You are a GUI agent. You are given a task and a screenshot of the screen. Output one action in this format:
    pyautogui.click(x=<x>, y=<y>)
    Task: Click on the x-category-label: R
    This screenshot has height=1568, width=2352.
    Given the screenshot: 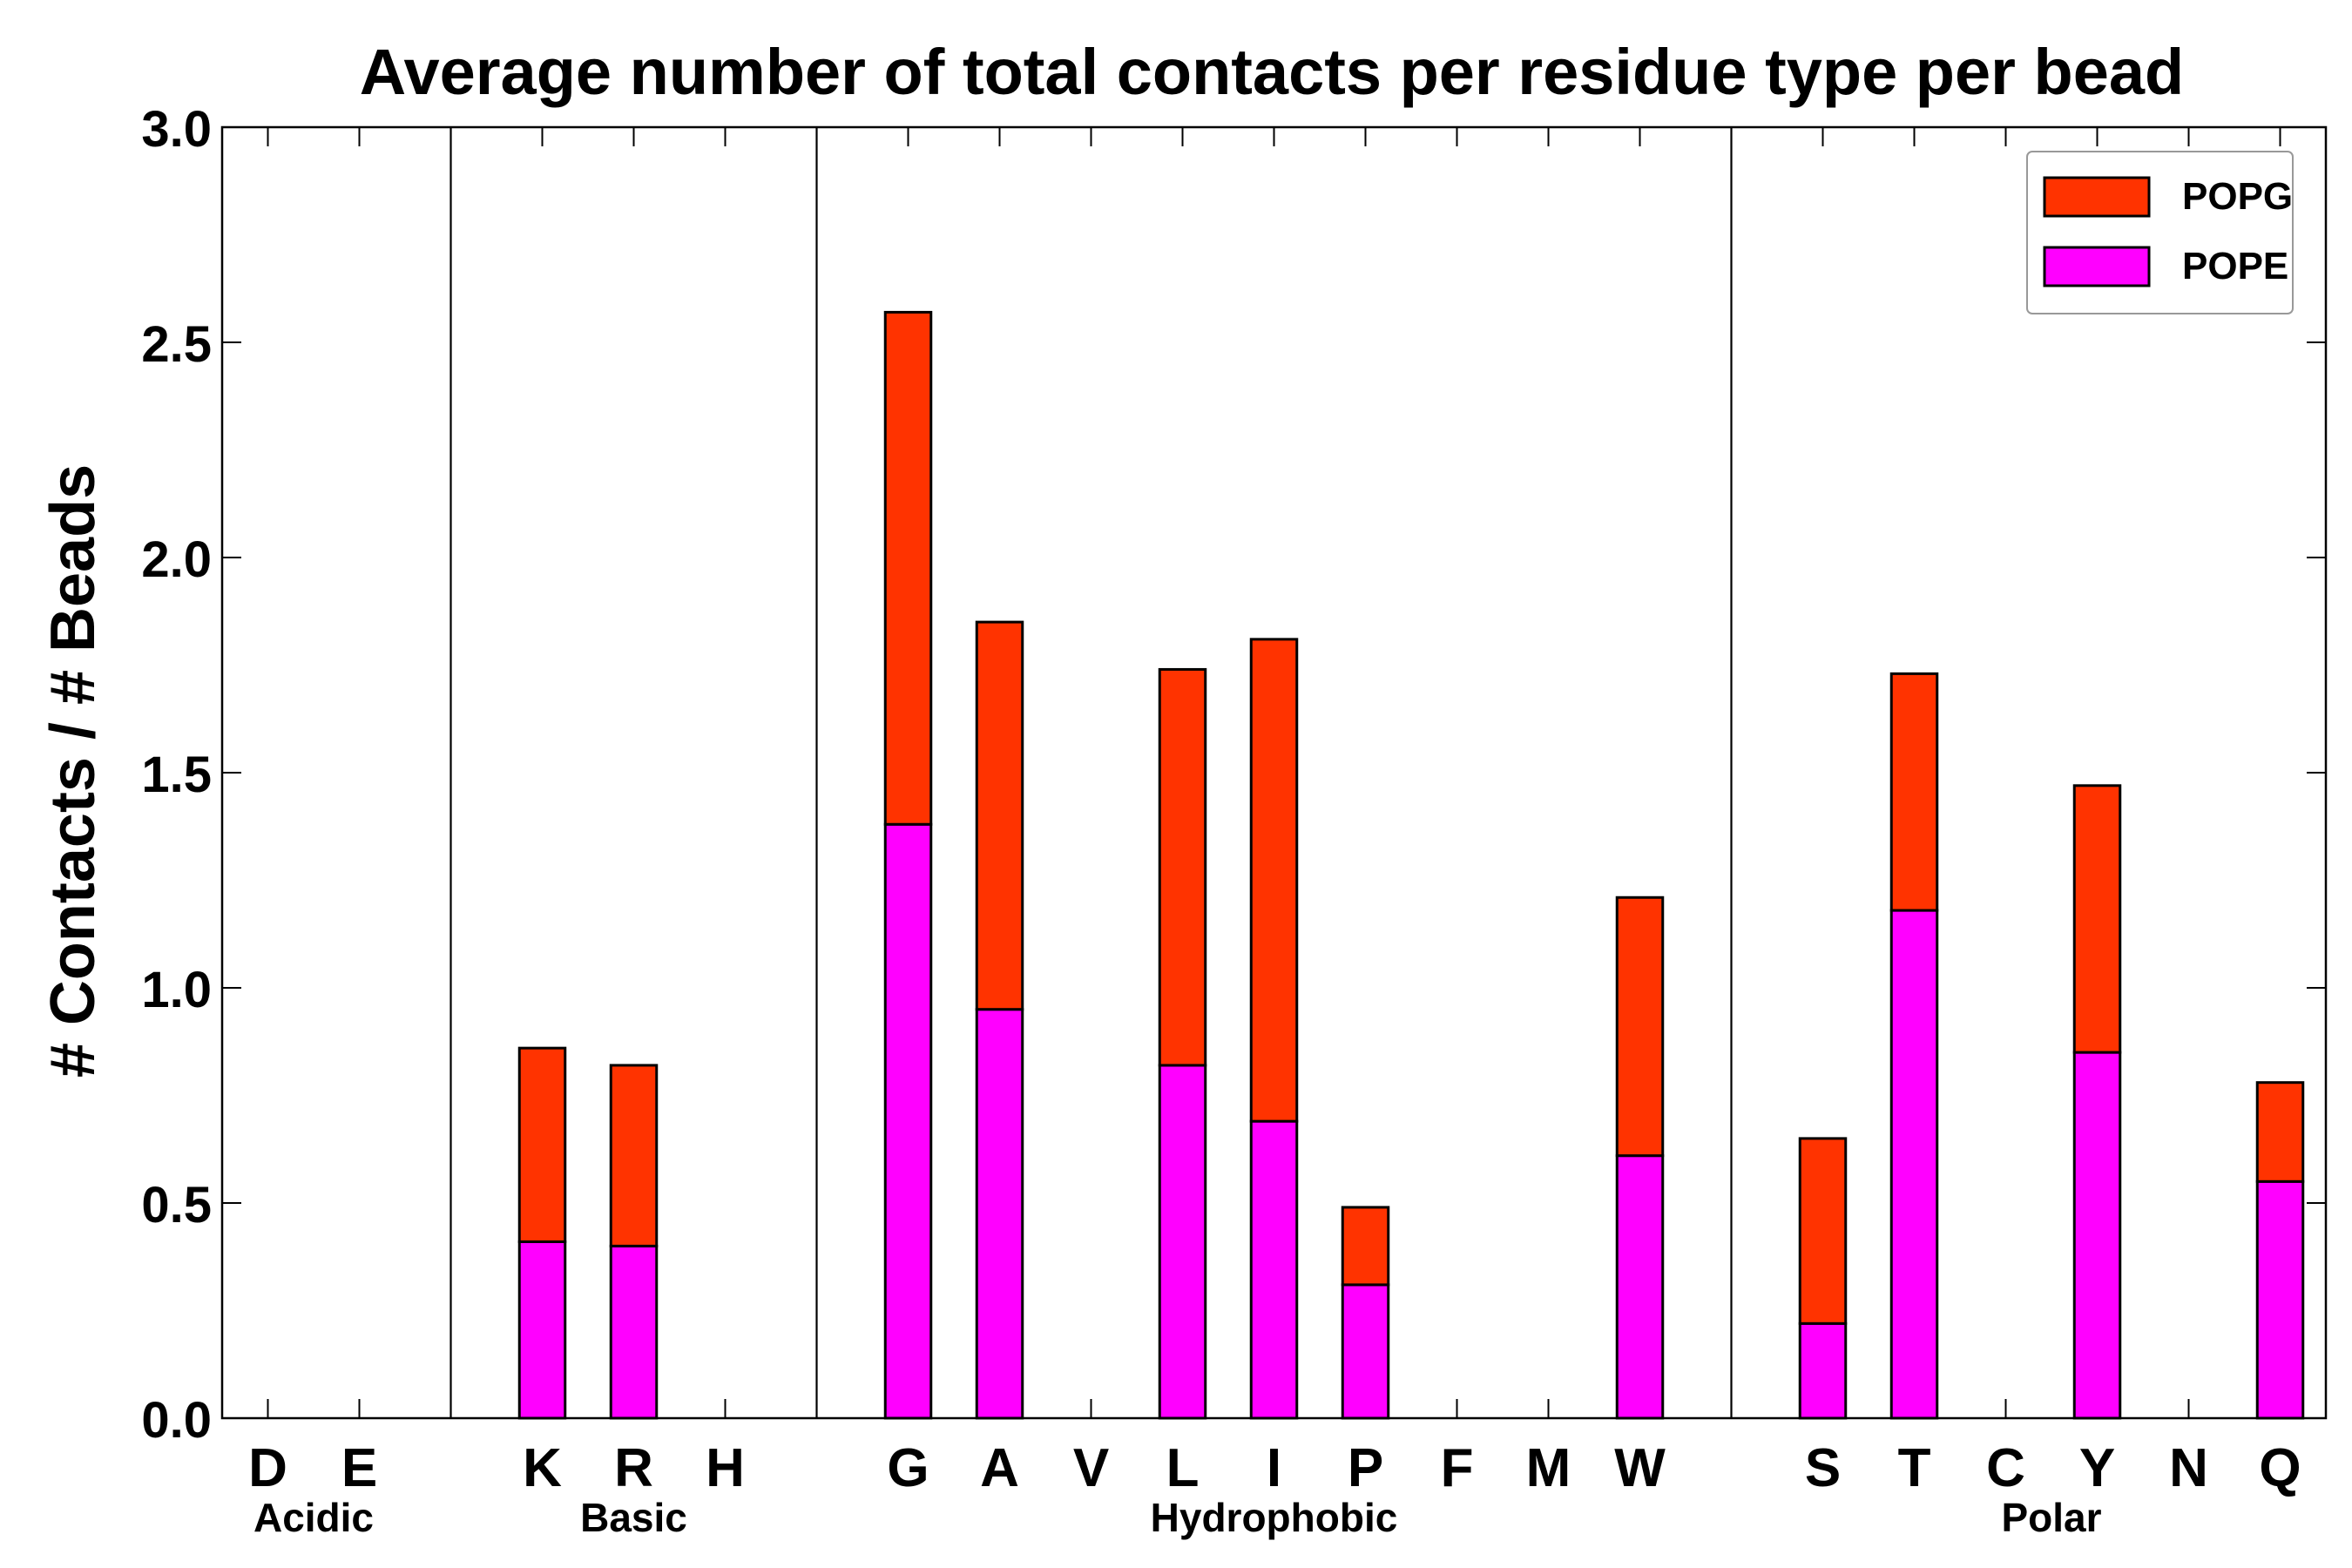 What is the action you would take?
    pyautogui.click(x=633, y=1468)
    